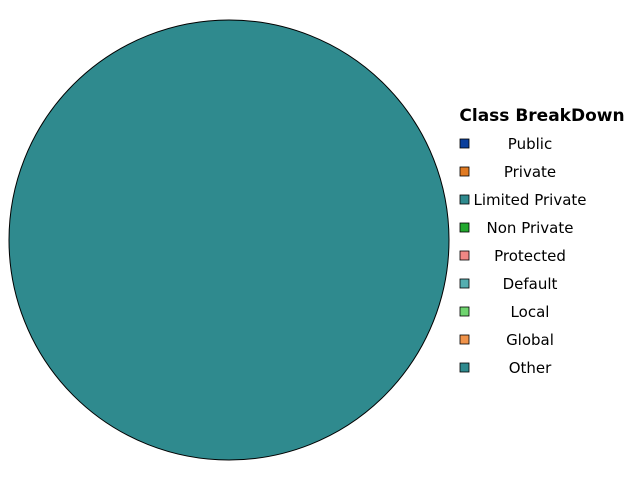  What do you see at coordinates (530, 144) in the screenshot?
I see `legend-label-public: Public` at bounding box center [530, 144].